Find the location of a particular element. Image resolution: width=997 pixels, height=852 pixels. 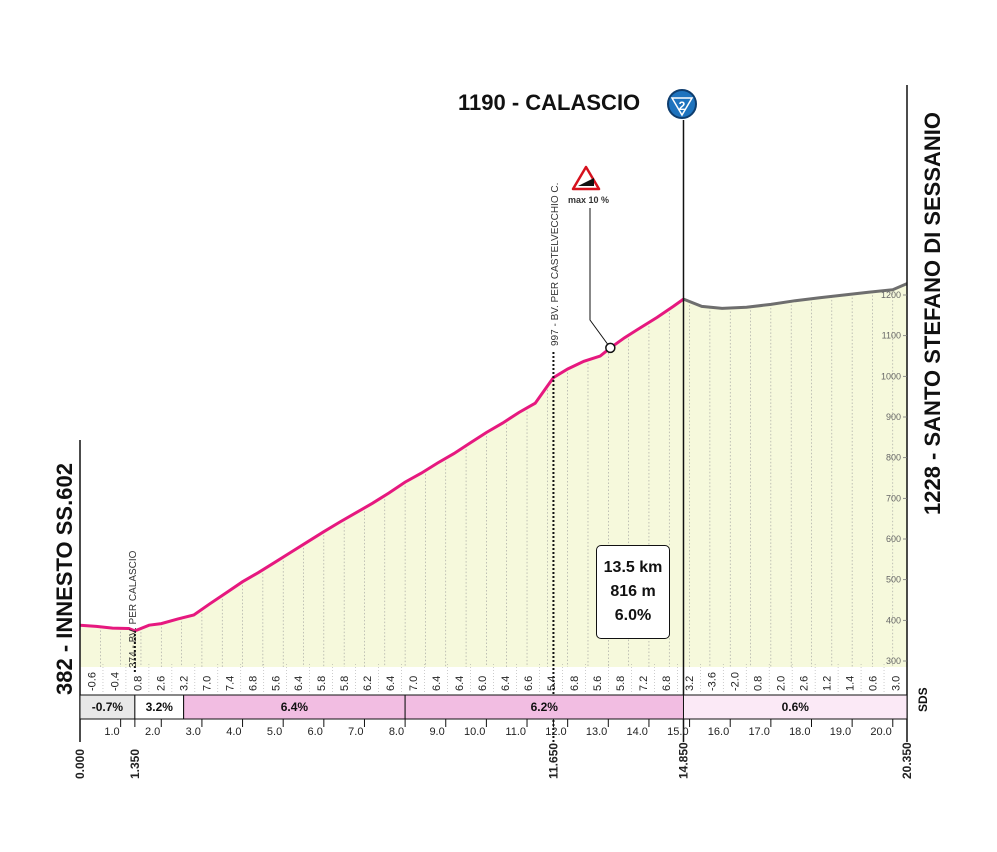

summit-badge-triangle is located at coordinates (682, 107).